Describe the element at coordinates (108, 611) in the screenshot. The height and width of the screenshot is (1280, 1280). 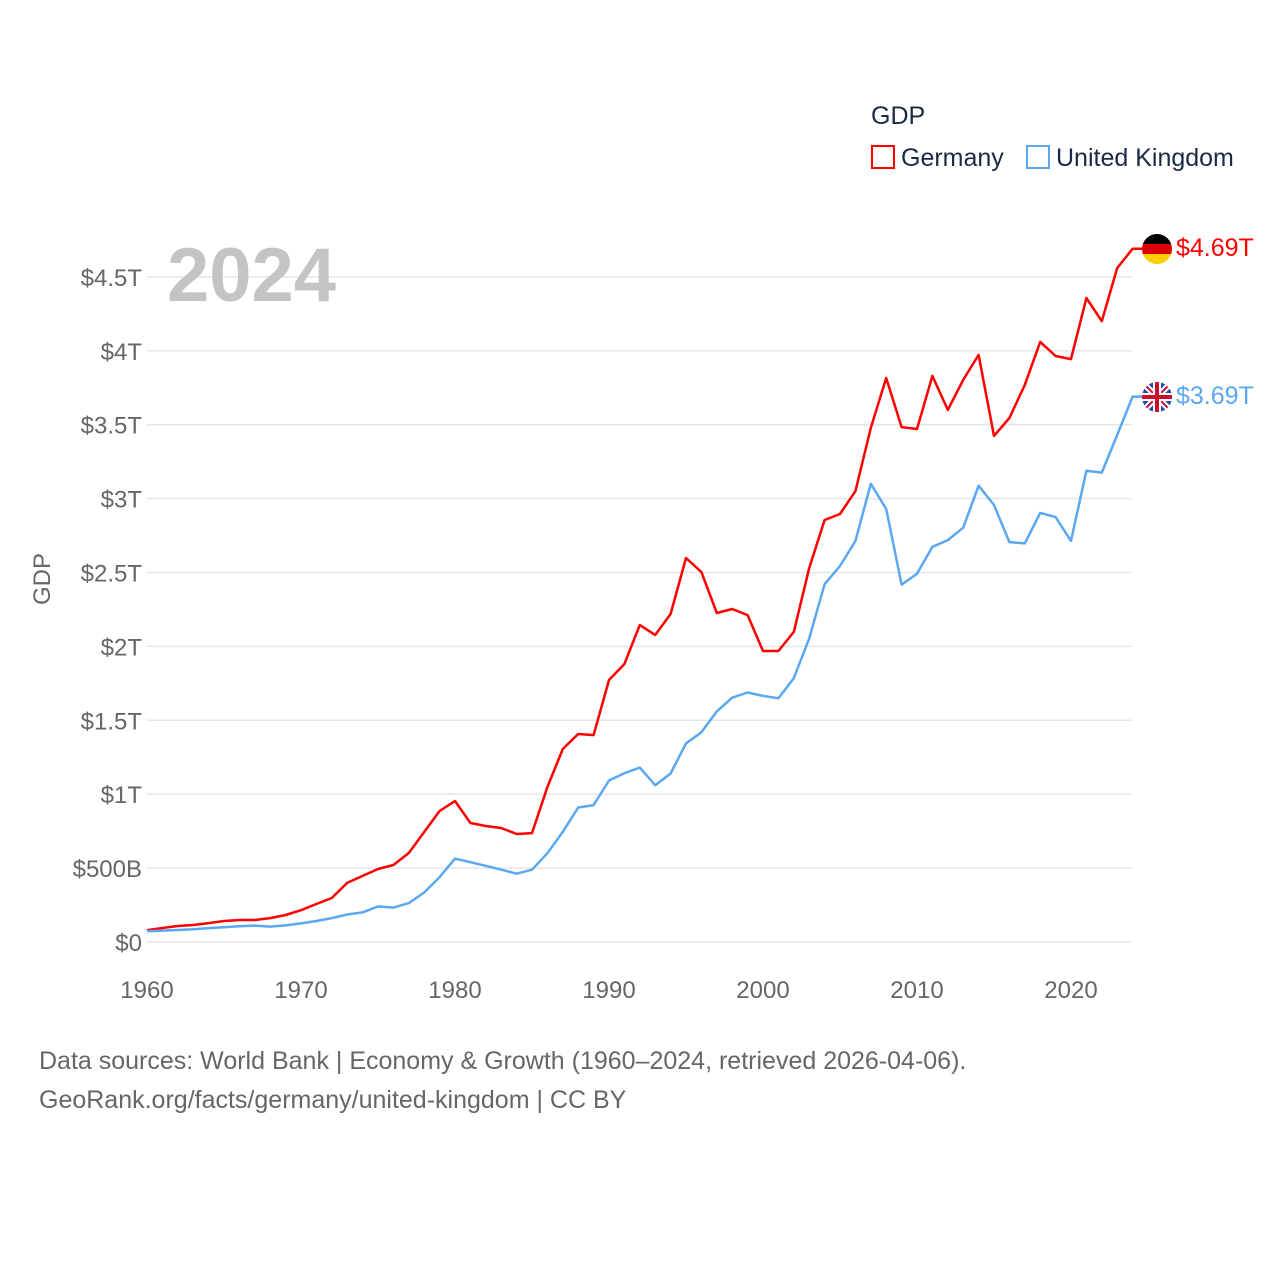
I see `y-axis-ticks: $0 $500B $1T $1.5T $2T $2.5T $3T $3.5T $4T $4.5T` at that location.